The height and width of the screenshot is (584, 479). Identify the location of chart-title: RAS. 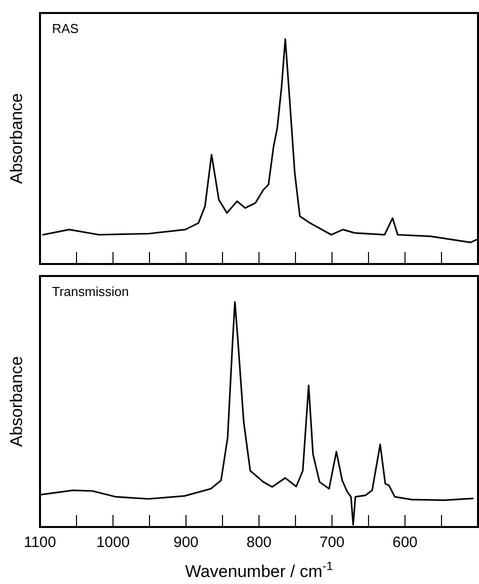
(66, 28).